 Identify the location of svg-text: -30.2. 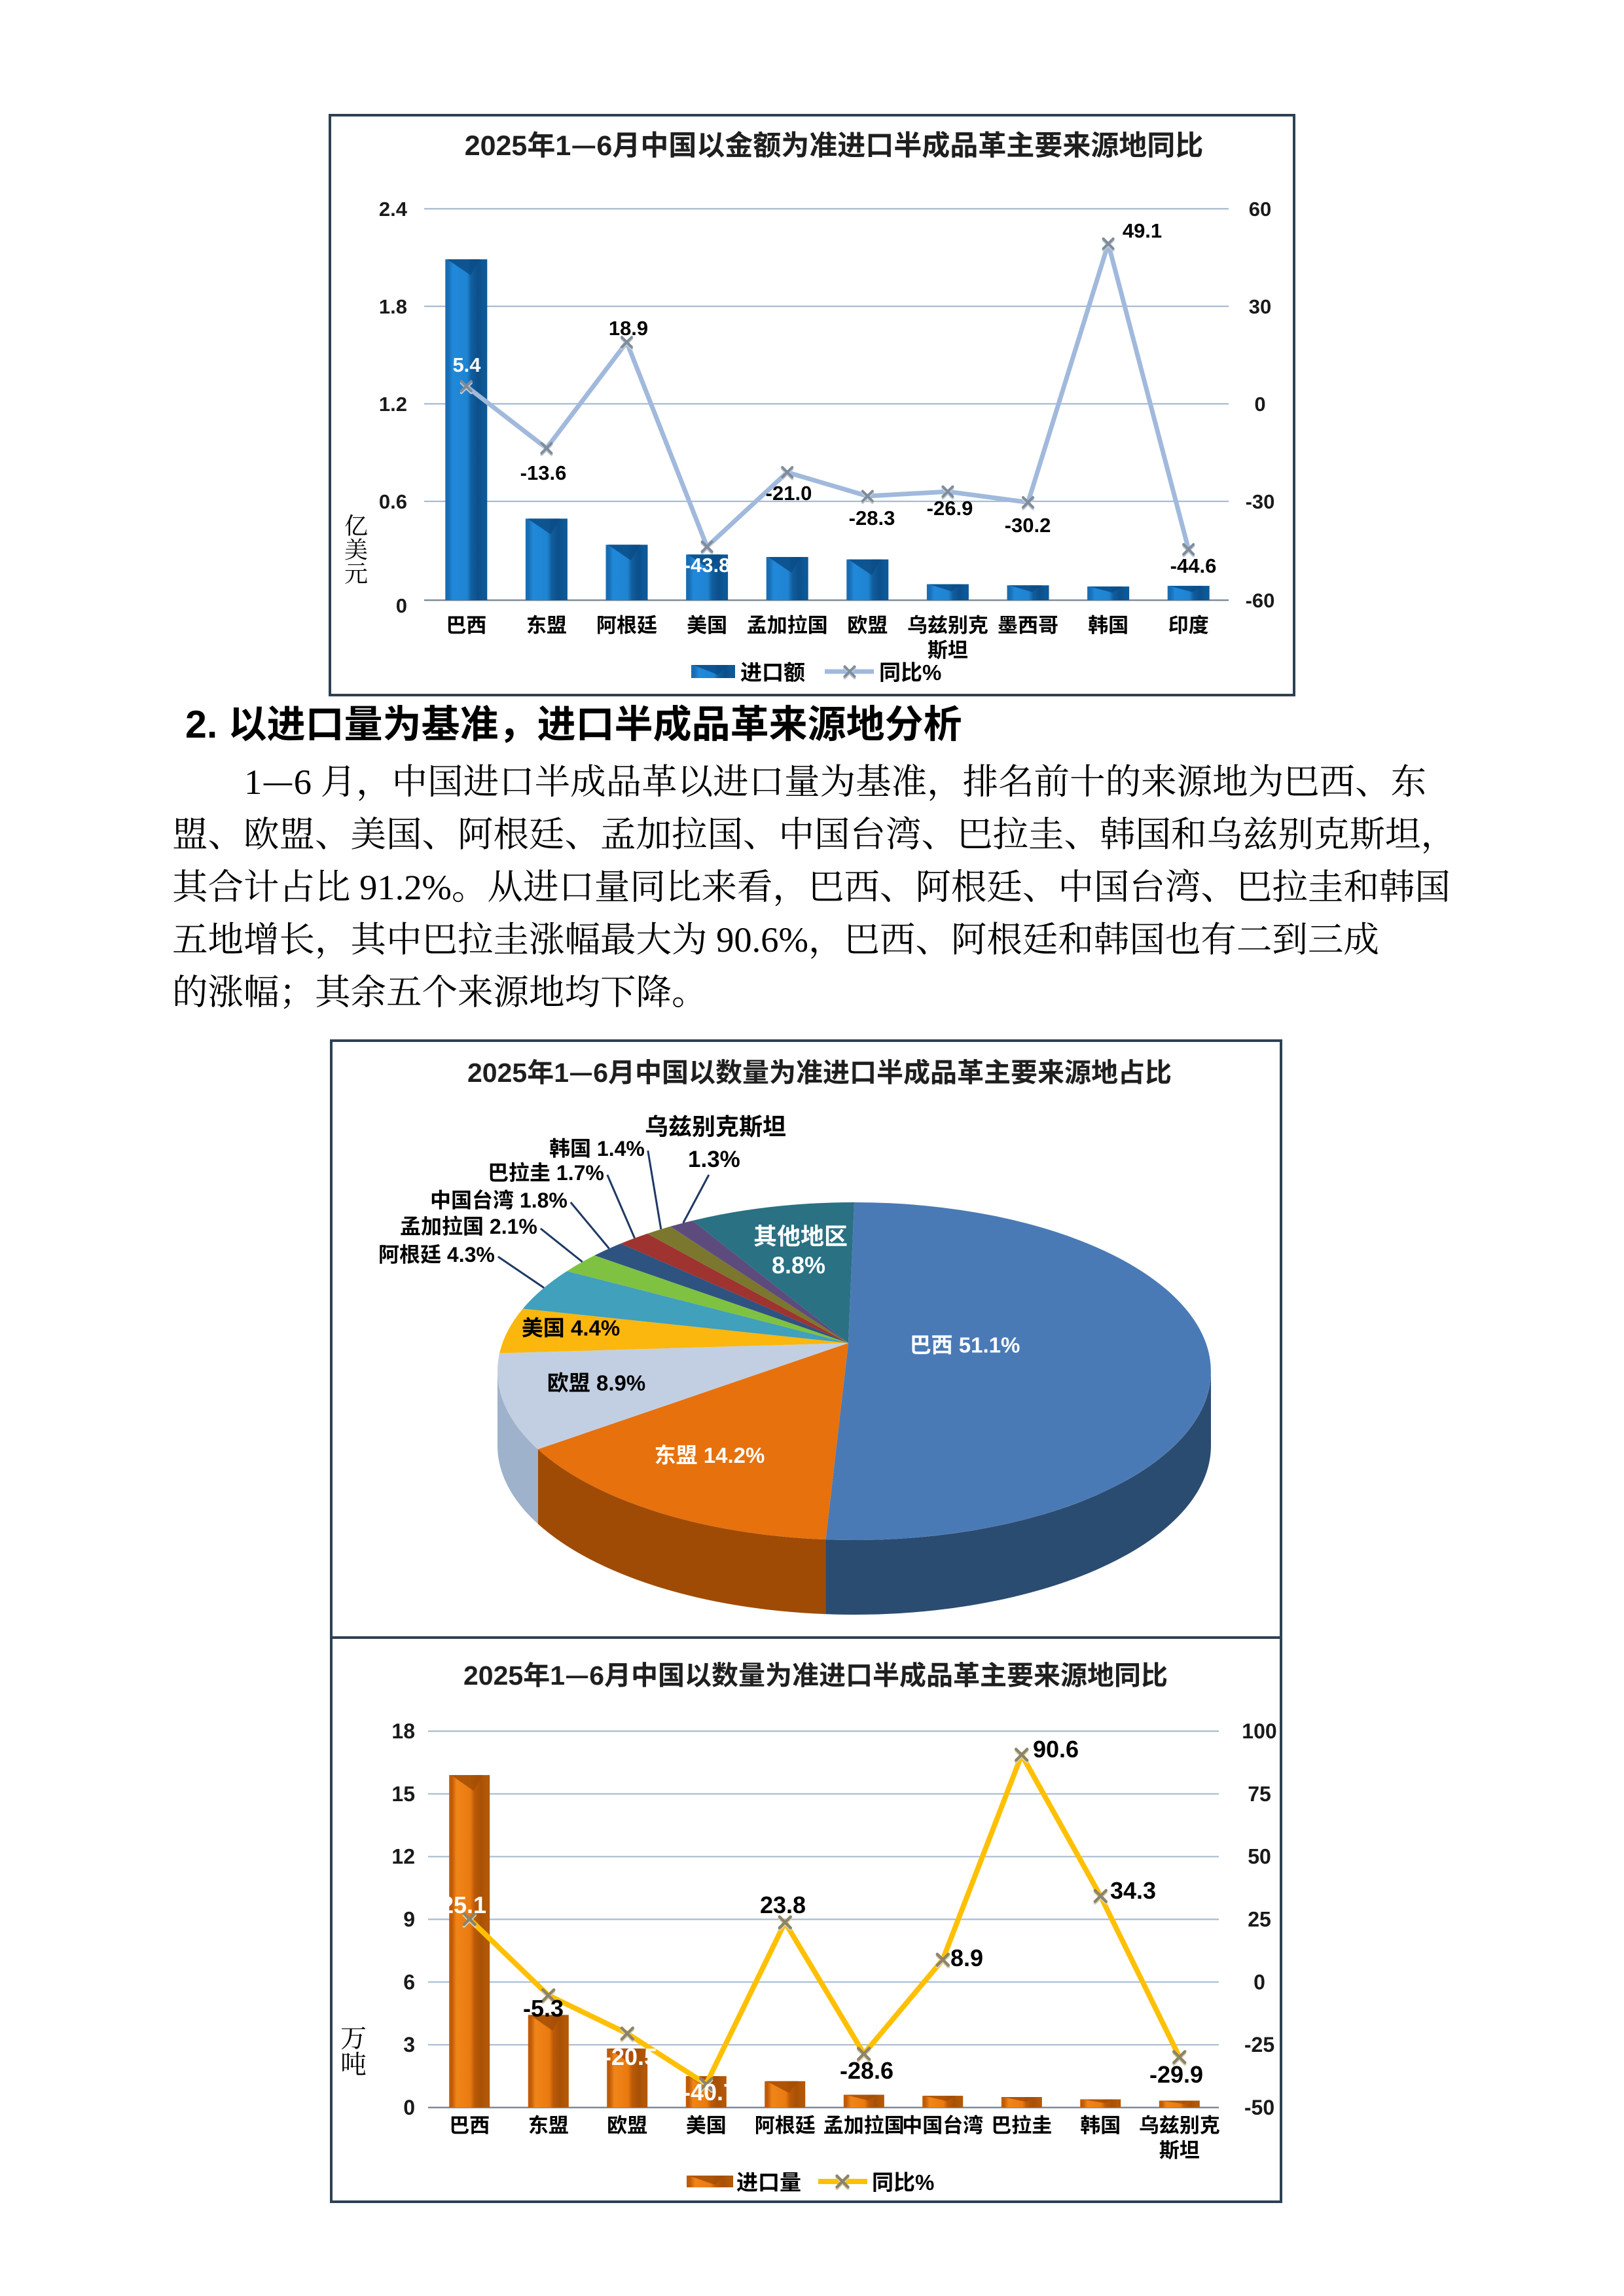
(1028, 525).